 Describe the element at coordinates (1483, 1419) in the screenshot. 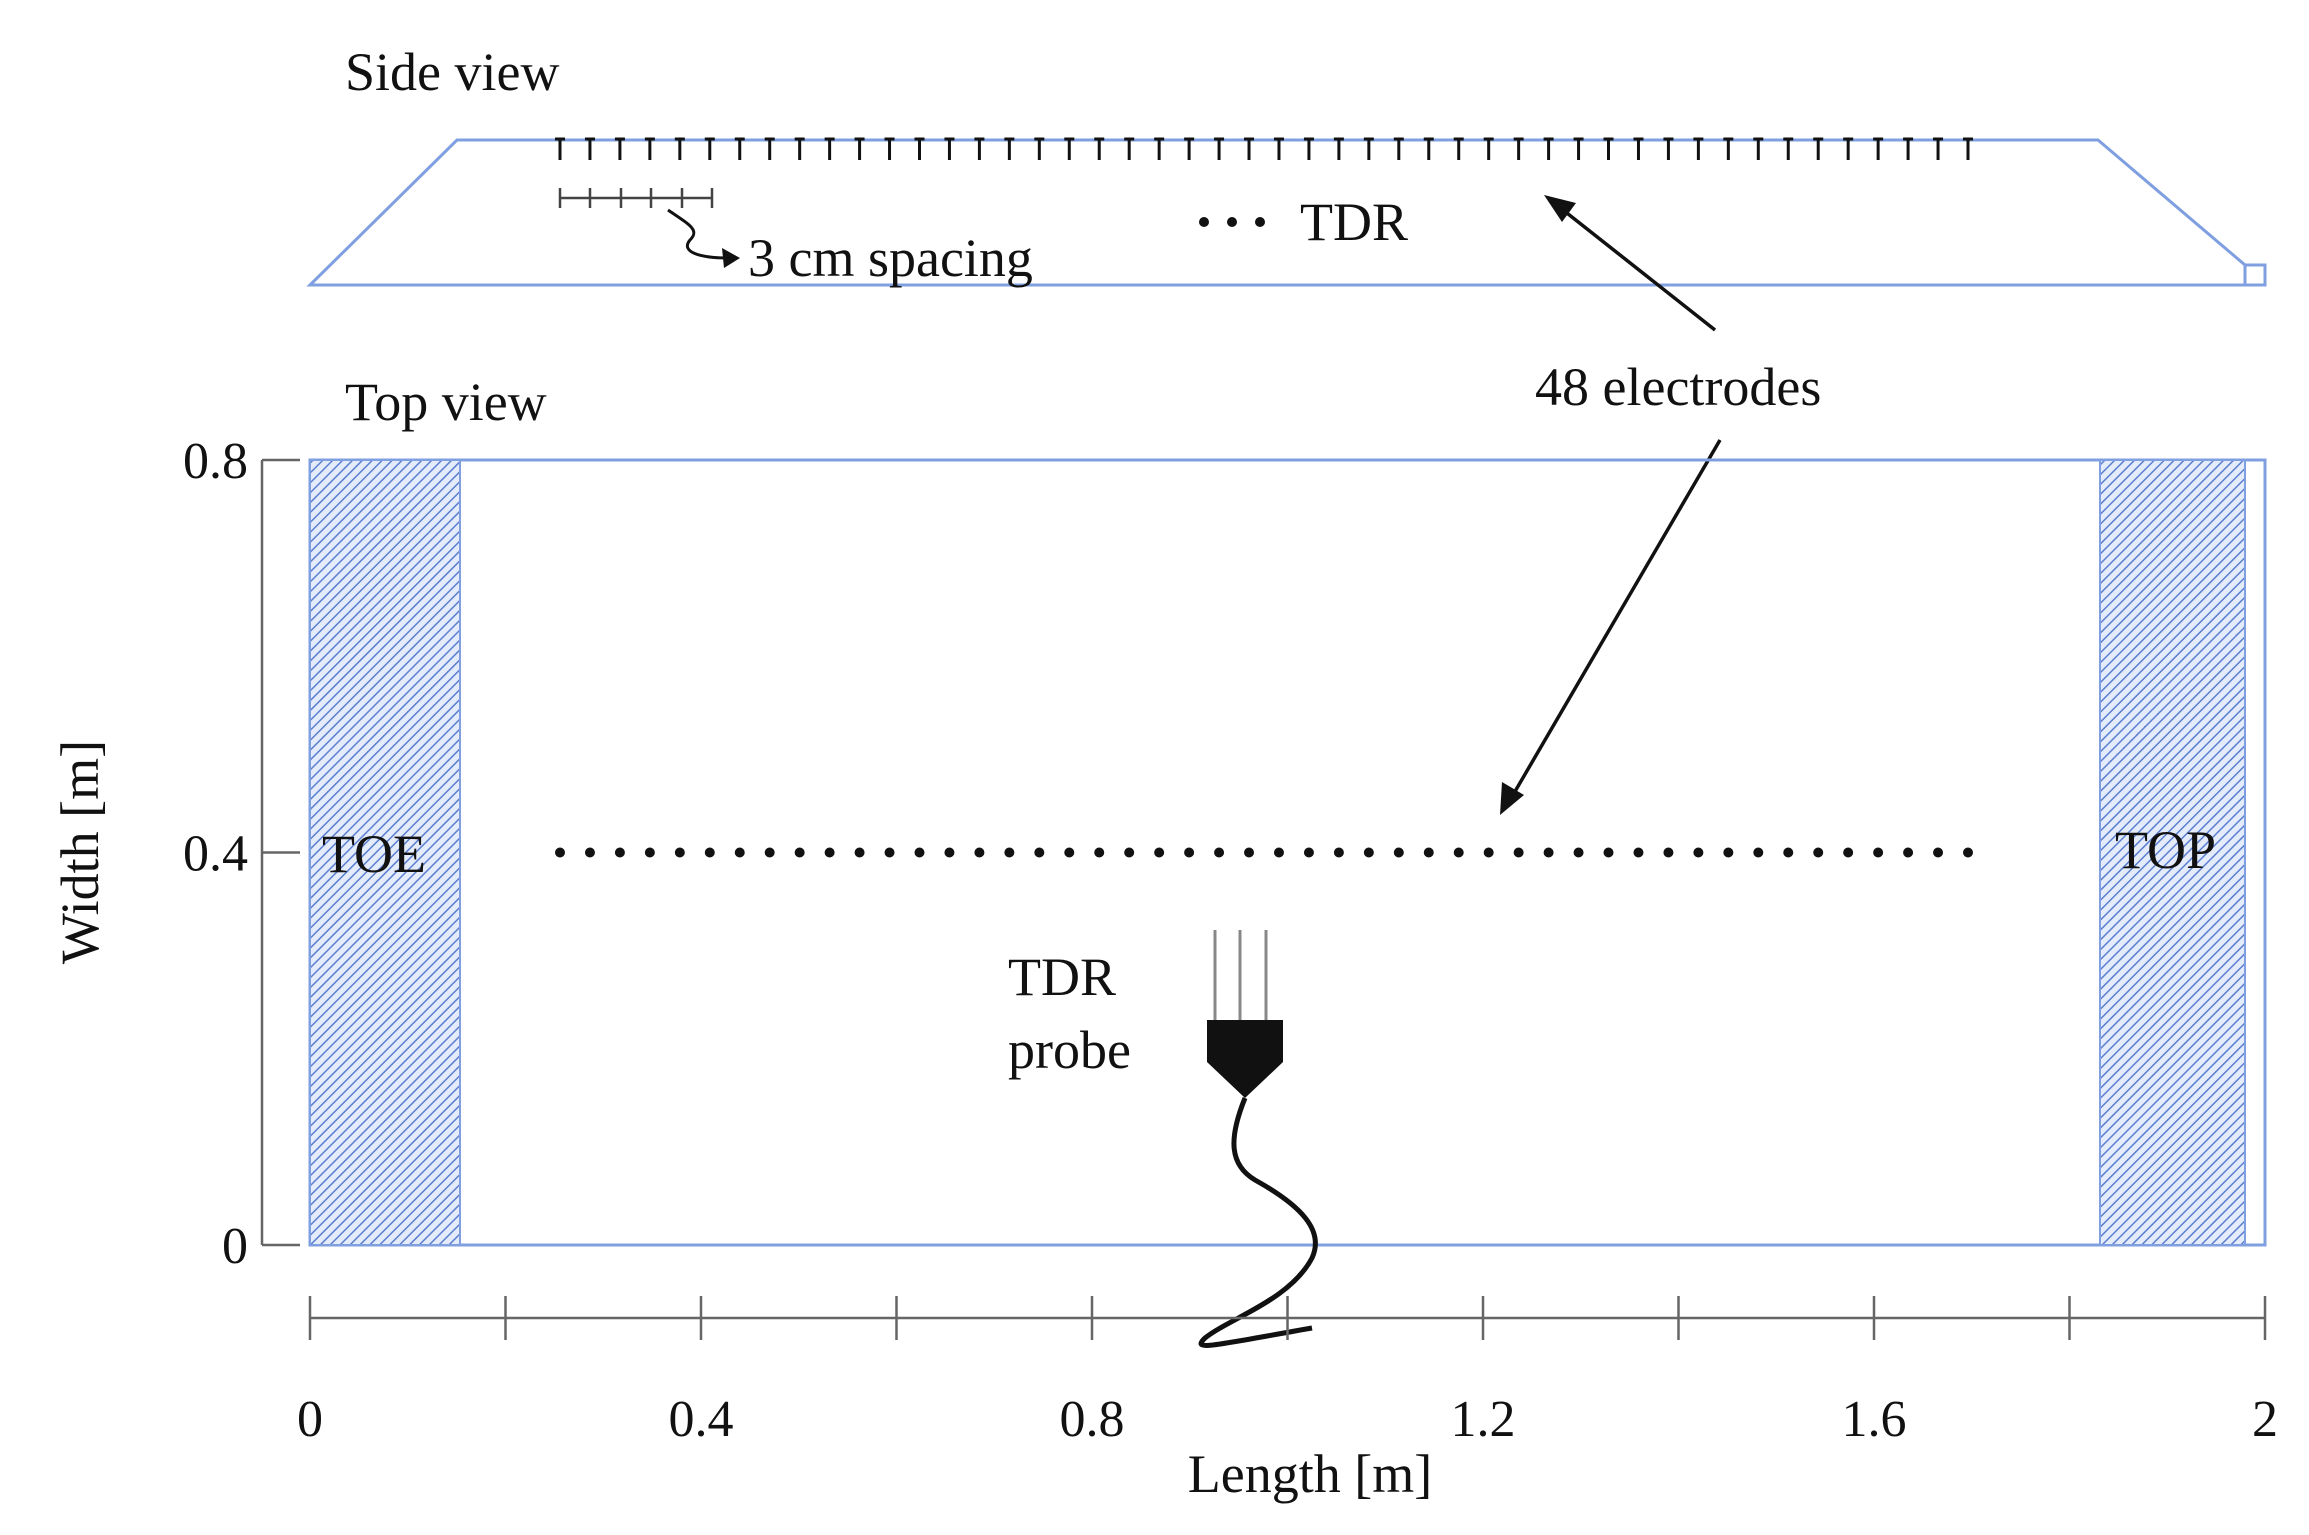

I see `x-tick-label: 1.2` at that location.